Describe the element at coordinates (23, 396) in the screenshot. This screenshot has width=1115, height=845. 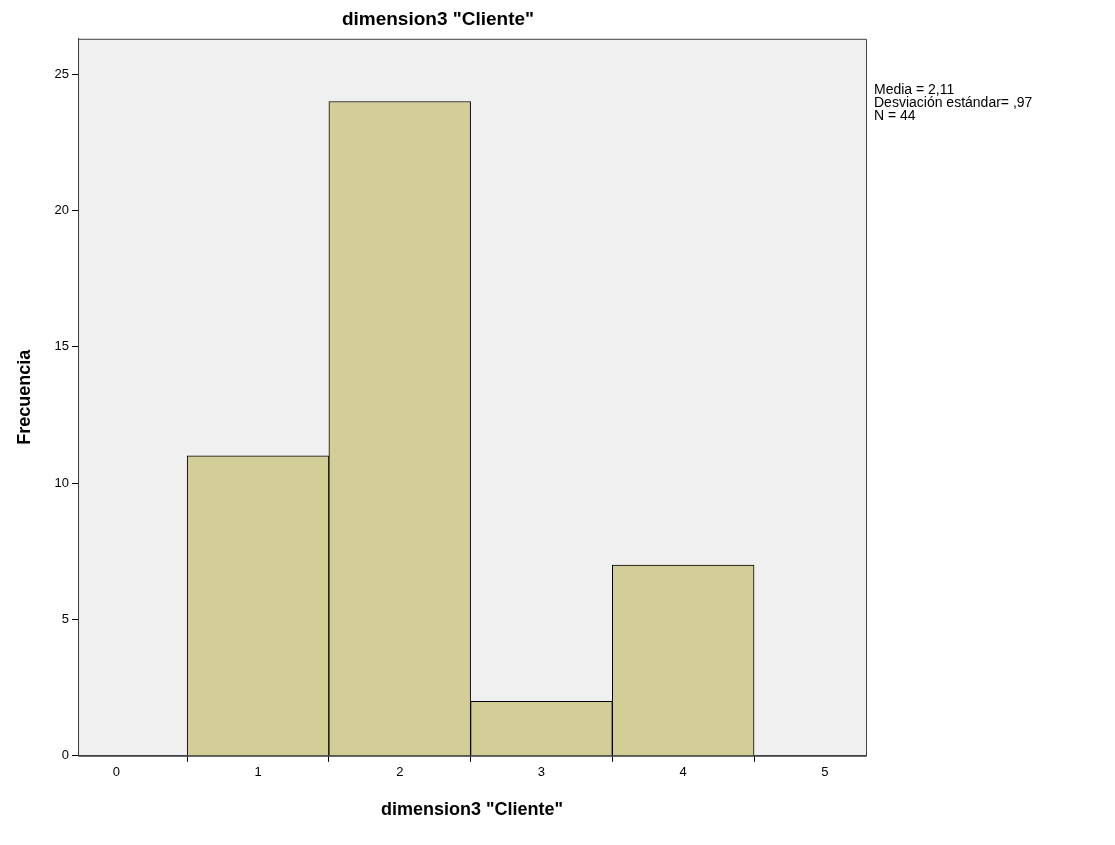
I see `y-axis-title: Frecuencia` at that location.